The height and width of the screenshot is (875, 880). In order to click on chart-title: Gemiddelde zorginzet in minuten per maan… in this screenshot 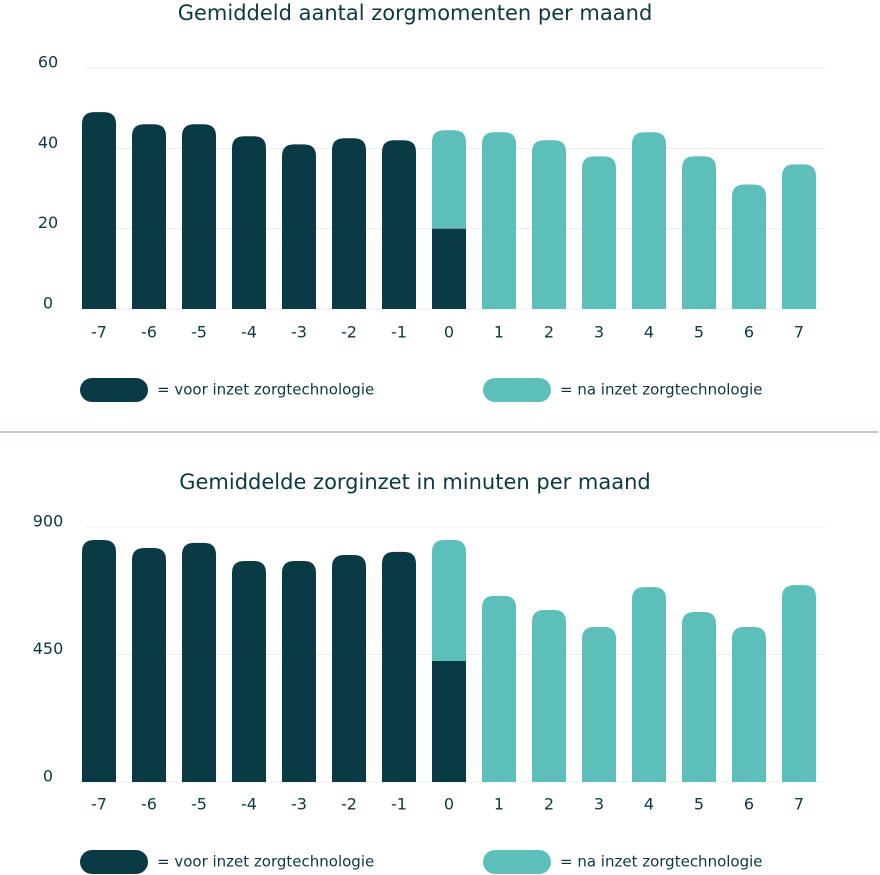, I will do `click(415, 482)`.